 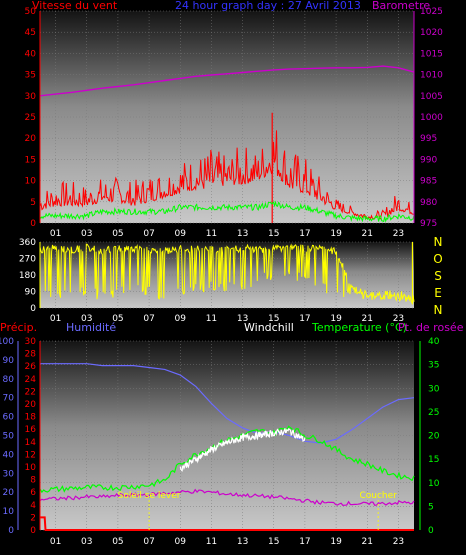 I want to click on temp-x-tick-label: 21, so click(x=367, y=542).